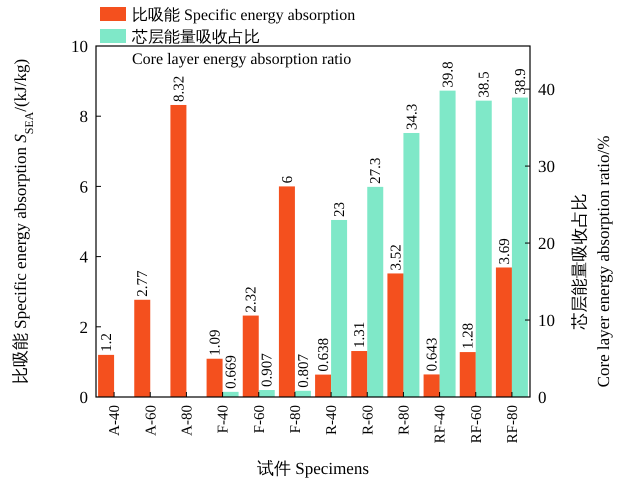 Image resolution: width=620 pixels, height=480 pixels. I want to click on data-label: 1.09, so click(216, 342).